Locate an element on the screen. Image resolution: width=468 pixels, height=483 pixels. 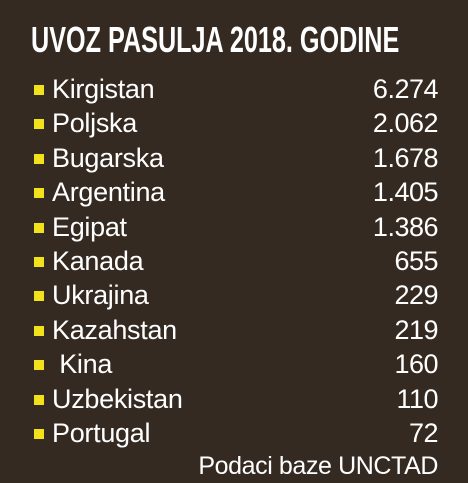
list-item: Kina 160 is located at coordinates (234, 364).